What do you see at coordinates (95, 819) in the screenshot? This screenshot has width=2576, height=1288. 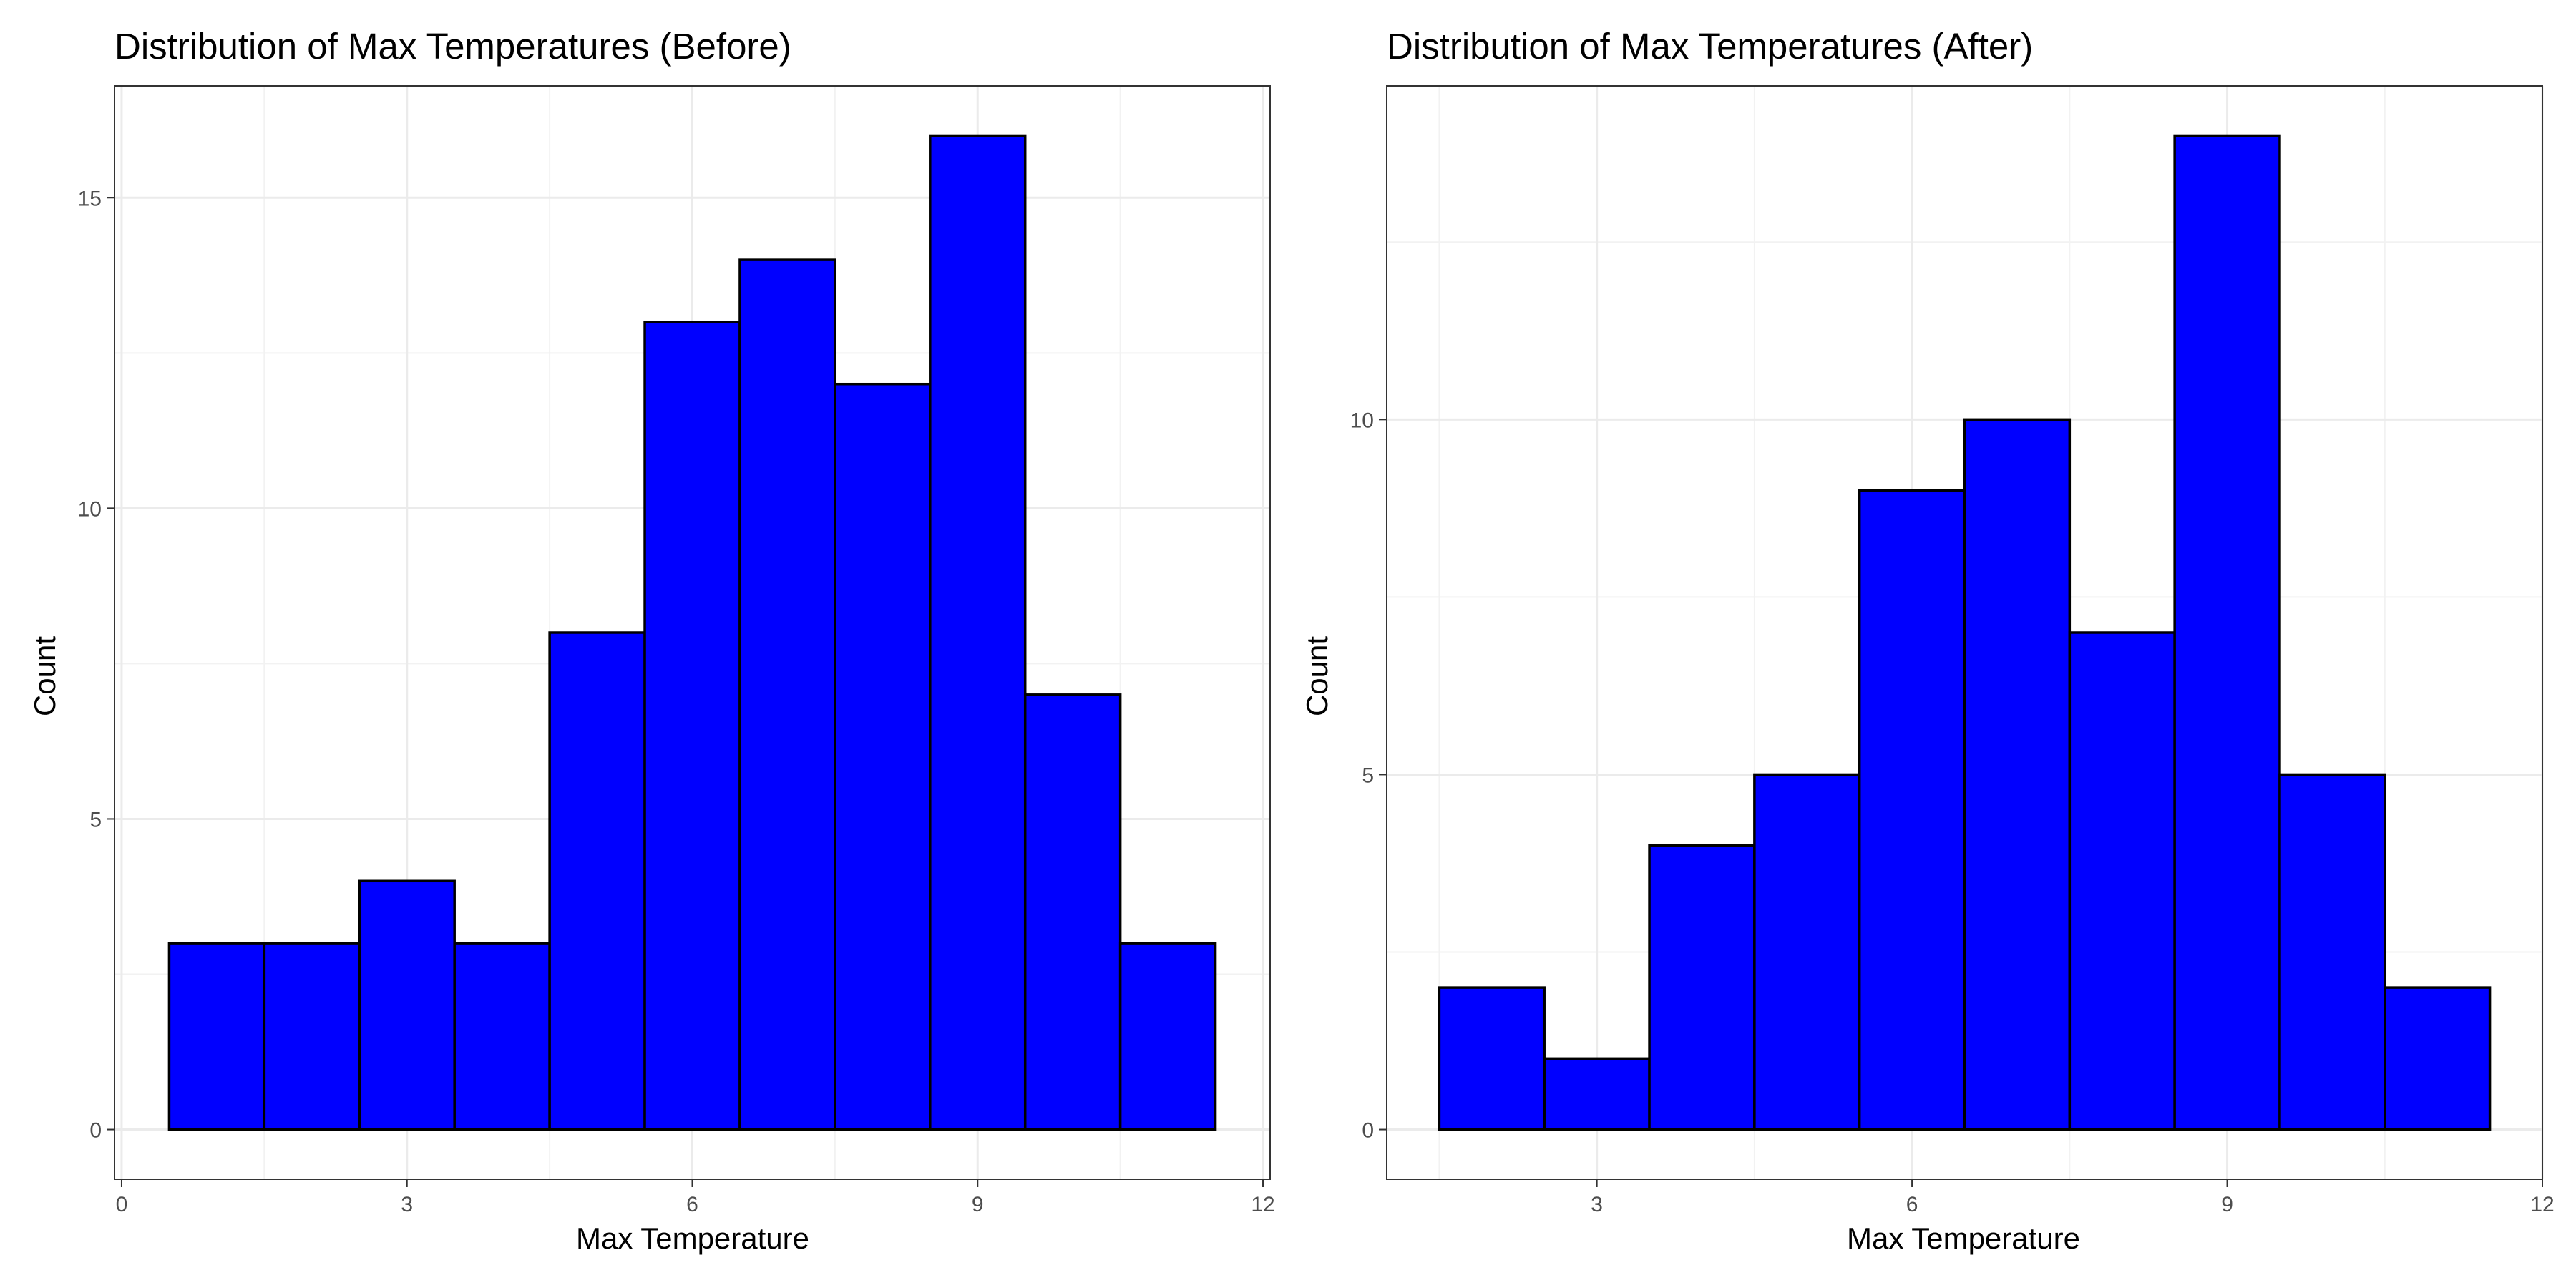 I see `before-y-tick-label-1: 5` at bounding box center [95, 819].